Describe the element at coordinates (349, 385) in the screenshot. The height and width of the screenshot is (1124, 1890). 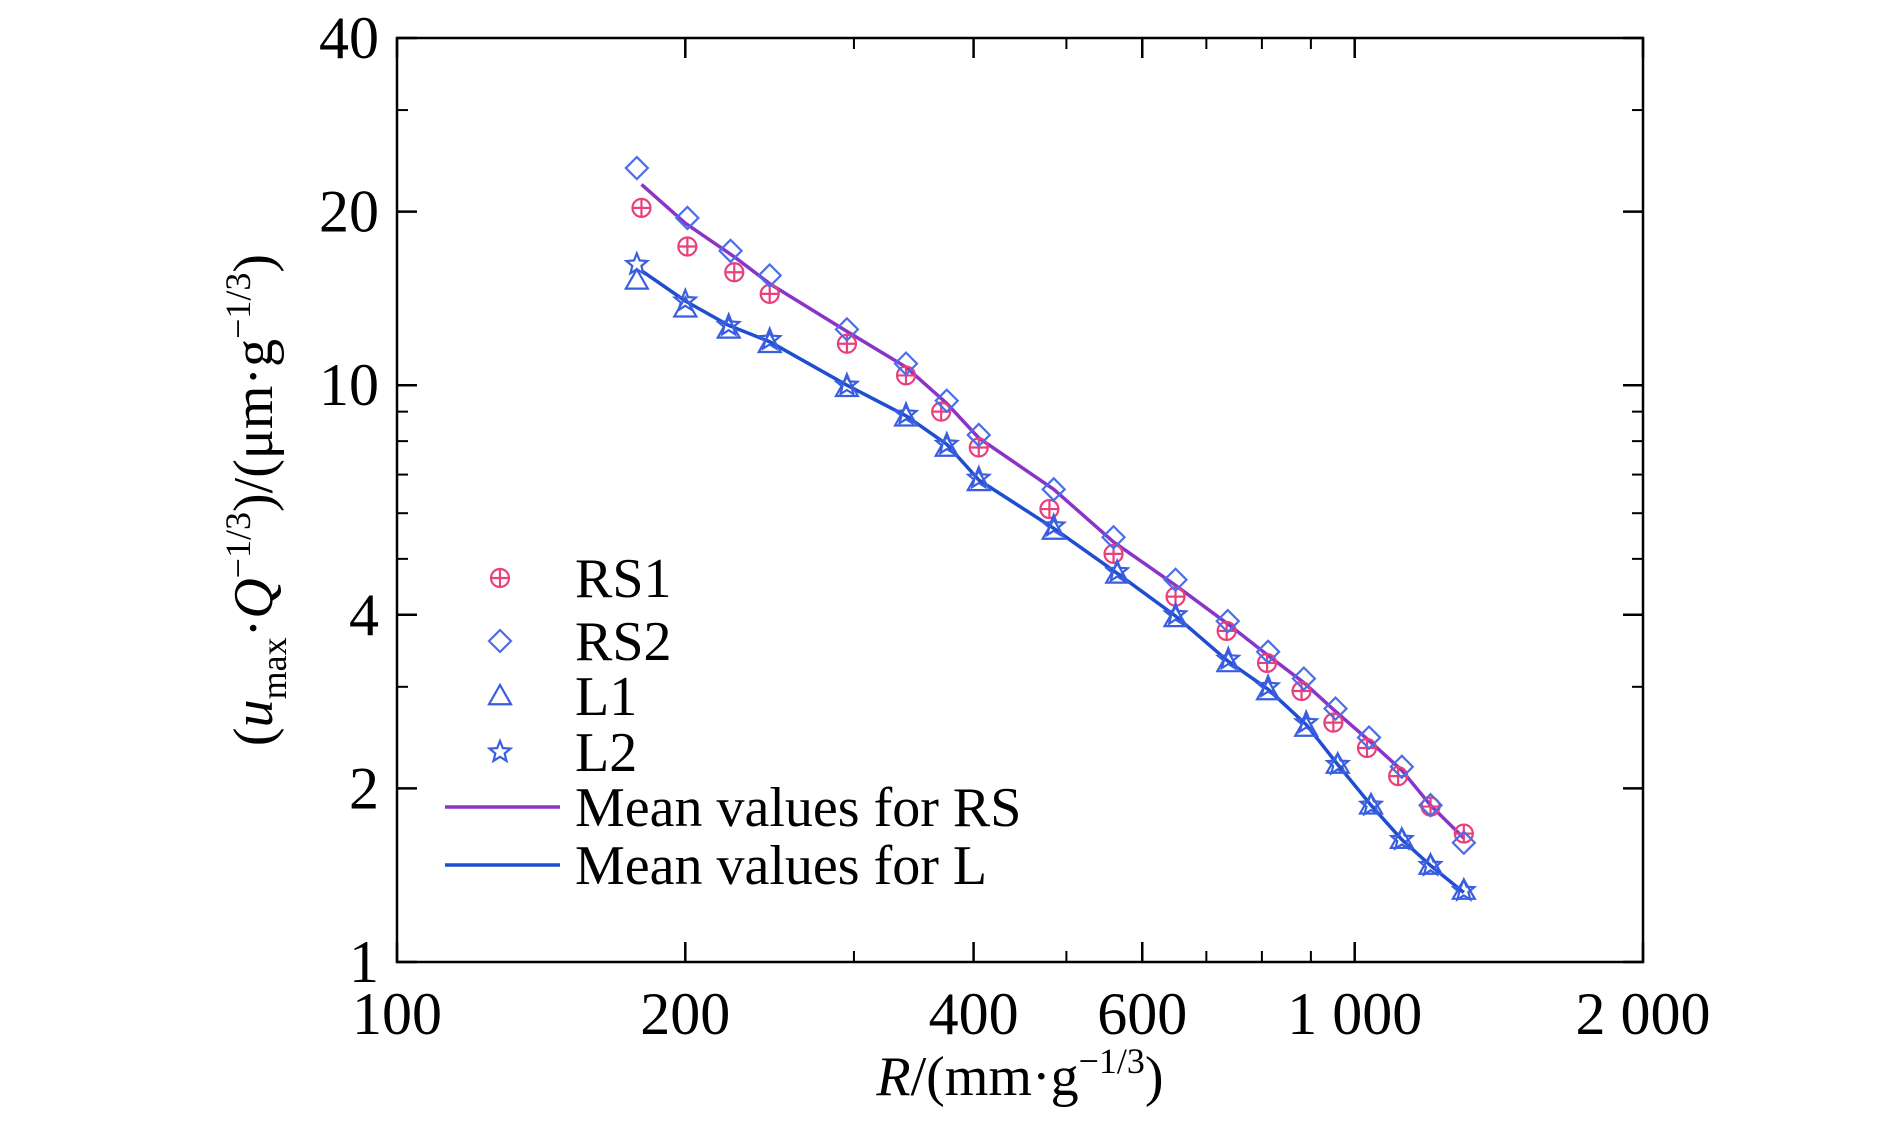
I see `y-tick-label: 10` at that location.